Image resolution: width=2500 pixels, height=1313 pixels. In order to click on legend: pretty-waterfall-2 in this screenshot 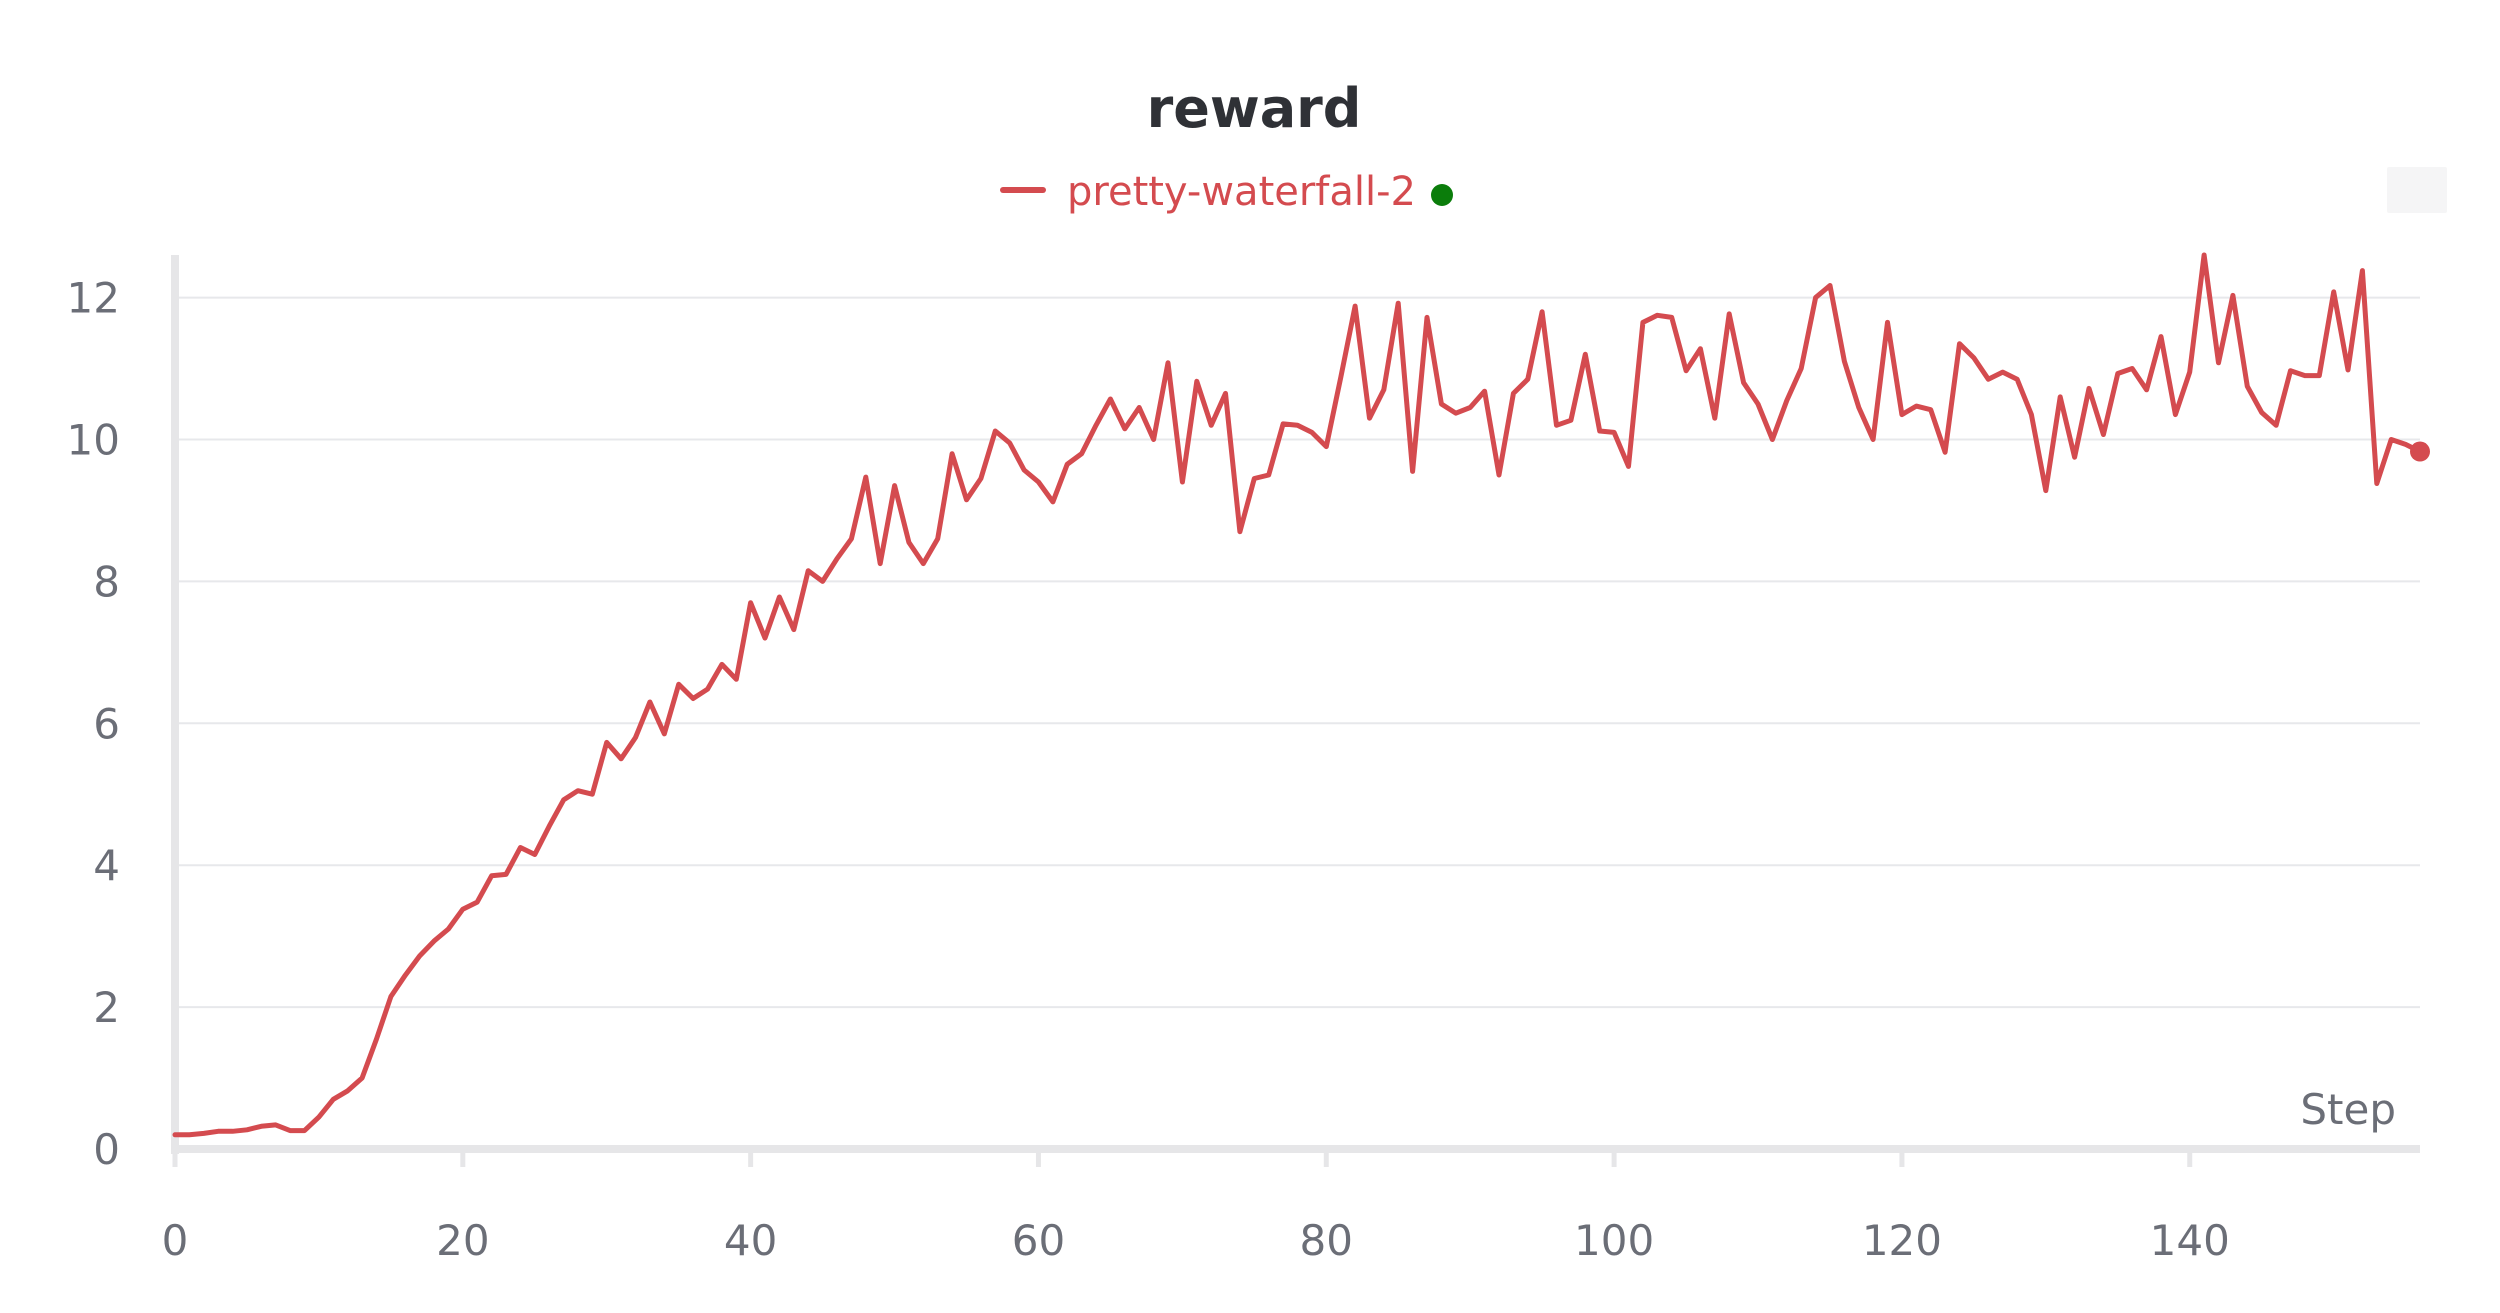, I will do `click(1226, 192)`.